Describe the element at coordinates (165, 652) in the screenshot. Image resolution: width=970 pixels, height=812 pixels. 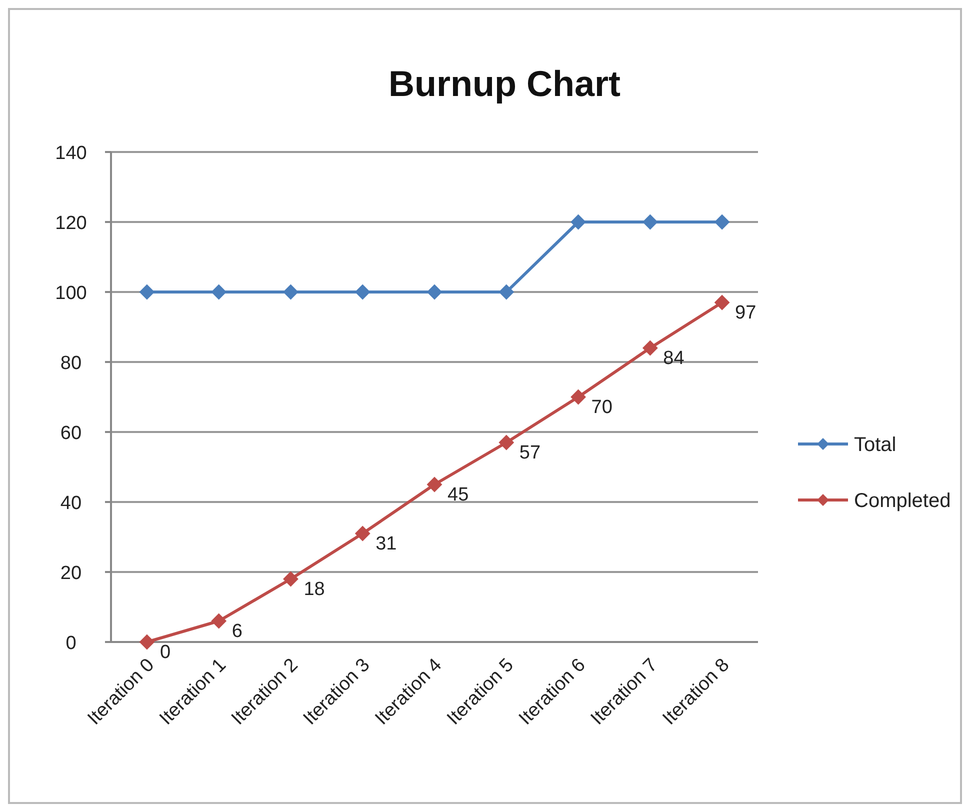
I see `data-label: 0` at that location.